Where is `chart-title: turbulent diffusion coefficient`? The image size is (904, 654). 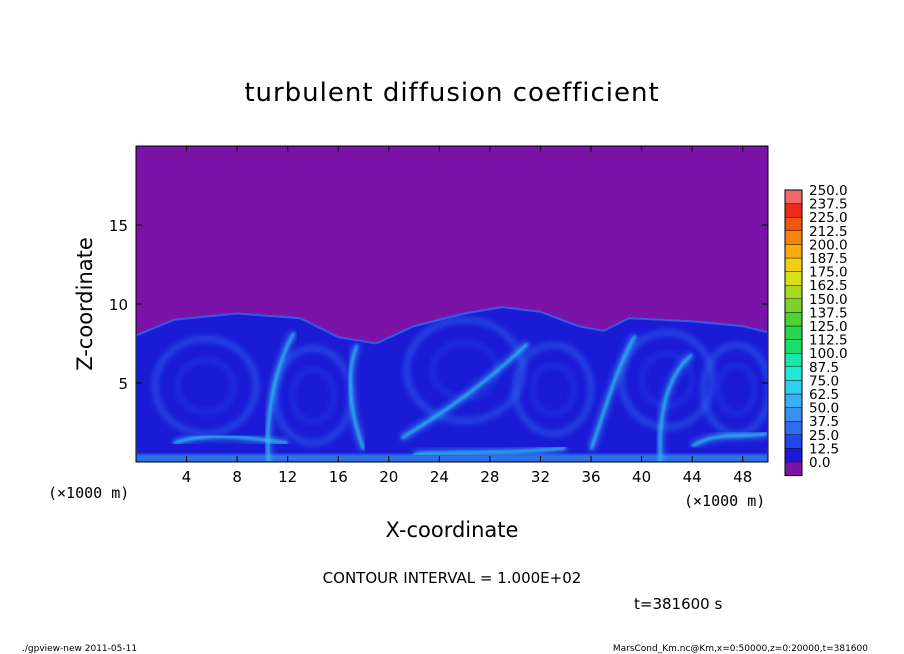 chart-title: turbulent diffusion coefficient is located at coordinates (451, 93).